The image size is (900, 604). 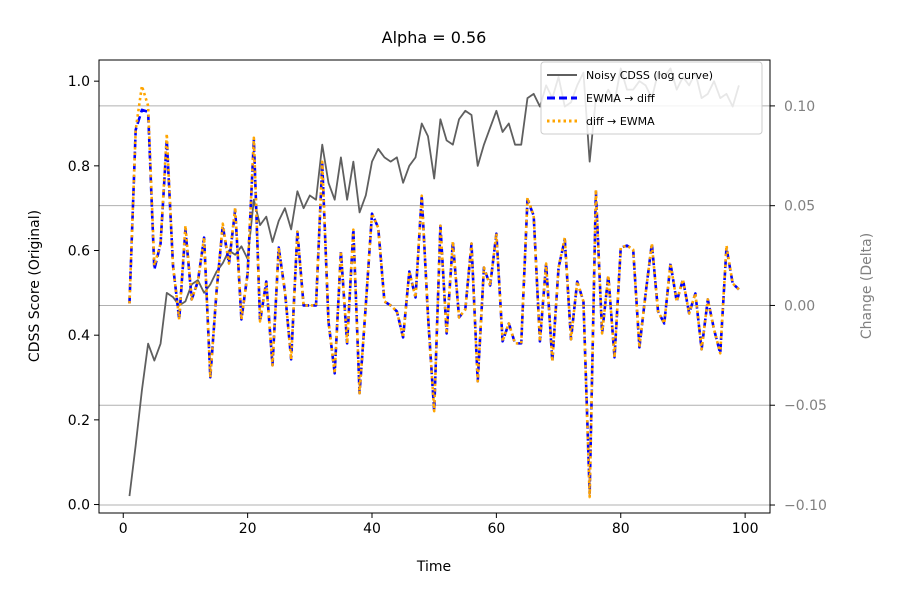 I want to click on y-left-tick-label: 0.4, so click(x=79, y=336).